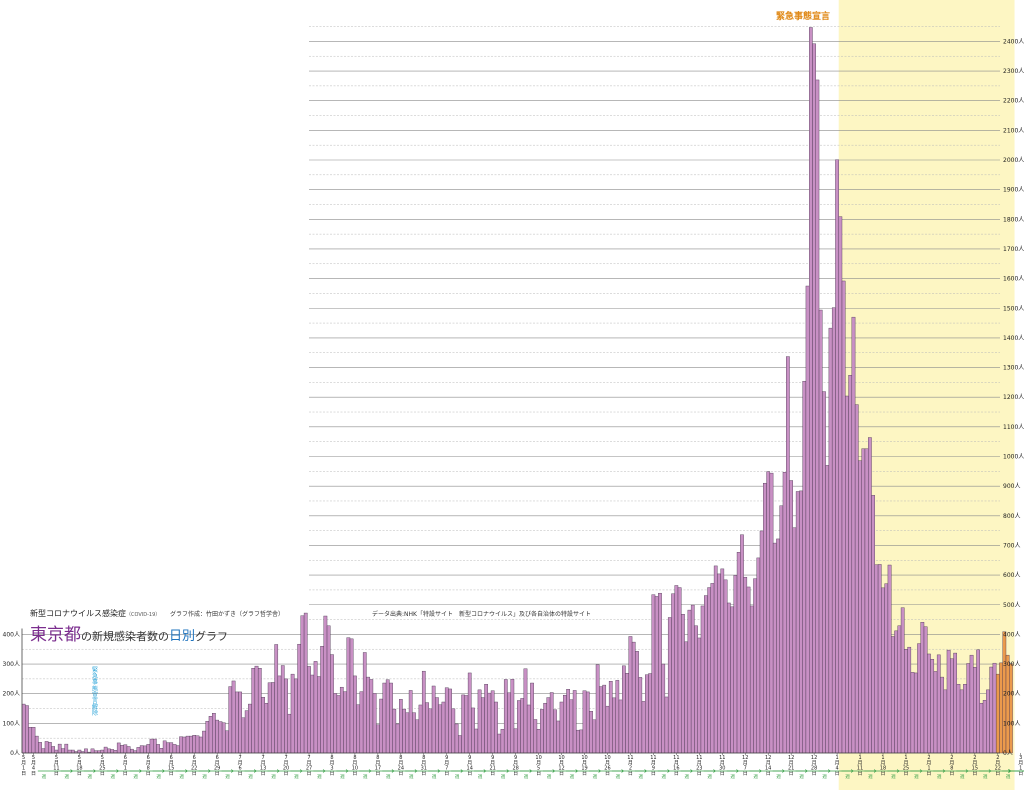 Image resolution: width=1024 pixels, height=790 pixels. What do you see at coordinates (1011, 605) in the screenshot?
I see `y-tick-label-right: 500人` at bounding box center [1011, 605].